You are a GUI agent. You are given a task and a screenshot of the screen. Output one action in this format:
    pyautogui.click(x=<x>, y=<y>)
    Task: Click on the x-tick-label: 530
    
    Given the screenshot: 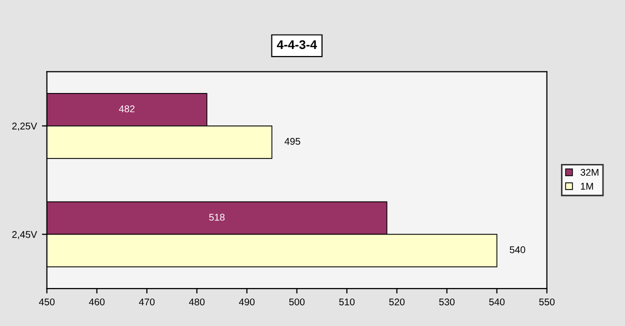 What is the action you would take?
    pyautogui.click(x=447, y=302)
    